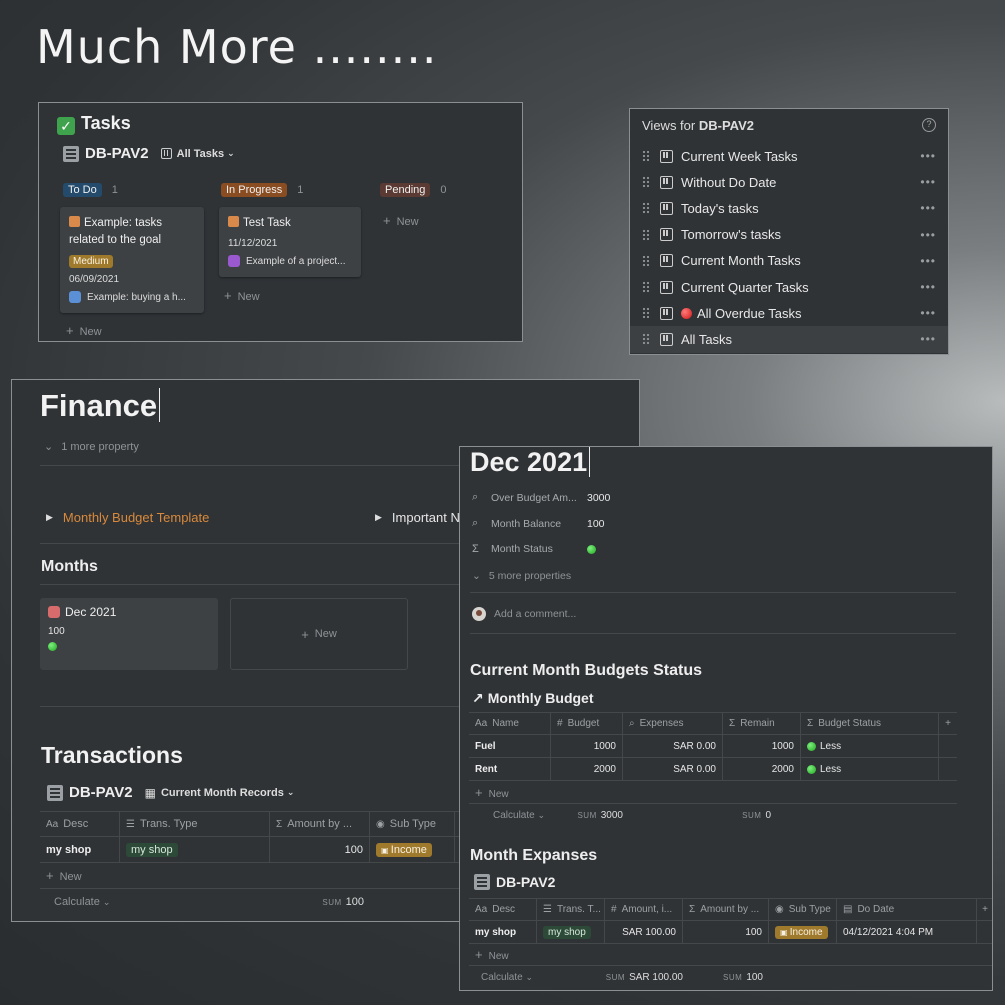  I want to click on table-row: my shop my shop 100 ▣ Income, so click(339, 850).